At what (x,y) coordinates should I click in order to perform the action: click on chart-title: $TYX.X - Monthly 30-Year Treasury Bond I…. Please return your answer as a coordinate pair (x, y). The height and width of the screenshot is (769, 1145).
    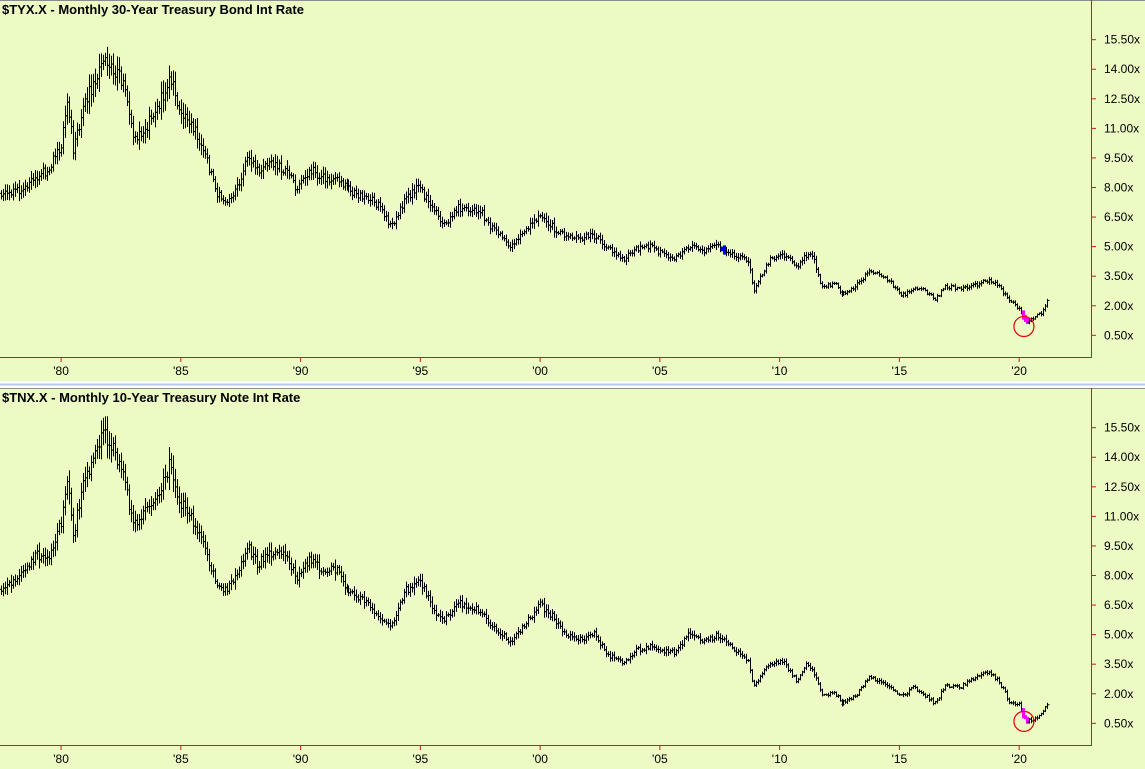
    Looking at the image, I should click on (153, 9).